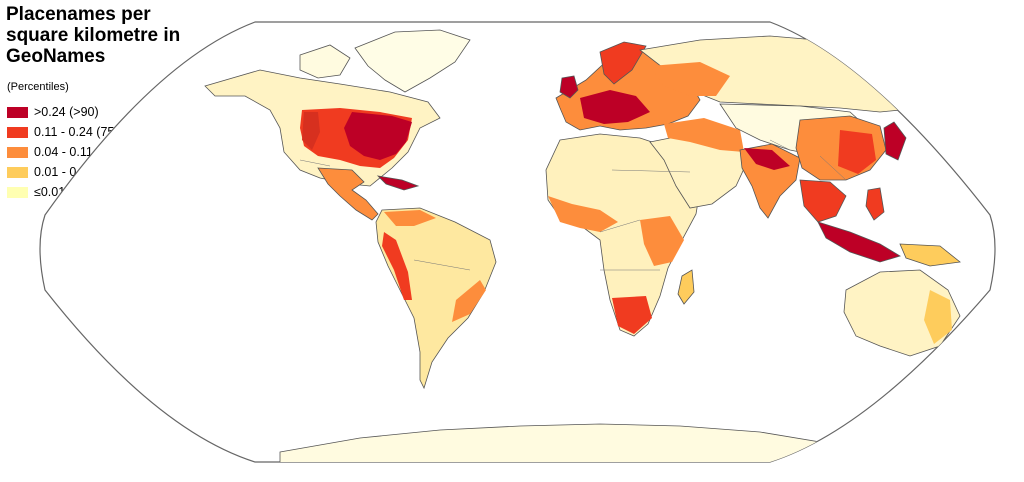 This screenshot has height=482, width=1024. What do you see at coordinates (859, 242) in the screenshot?
I see `land-indonesia` at bounding box center [859, 242].